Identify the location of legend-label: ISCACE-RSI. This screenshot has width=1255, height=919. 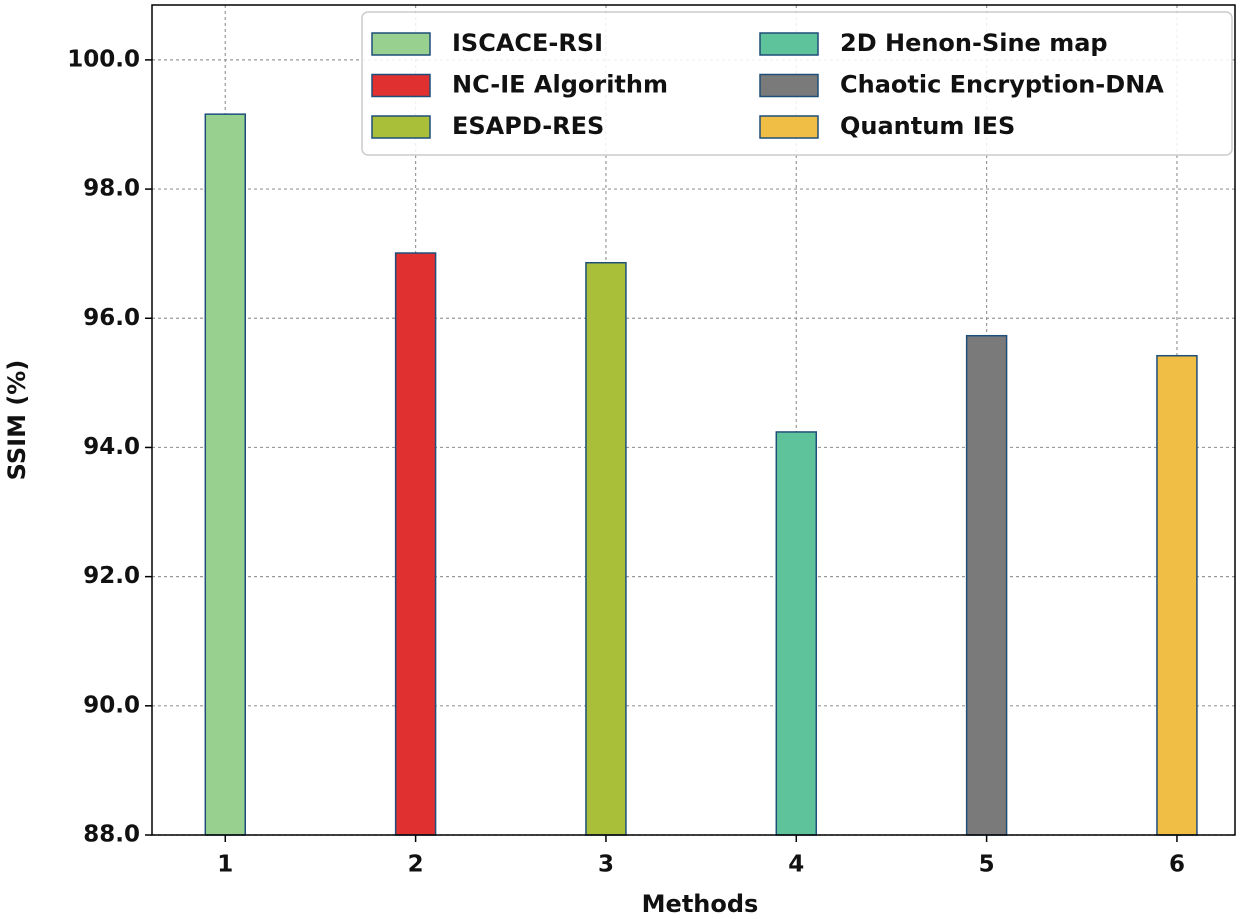
(527, 43).